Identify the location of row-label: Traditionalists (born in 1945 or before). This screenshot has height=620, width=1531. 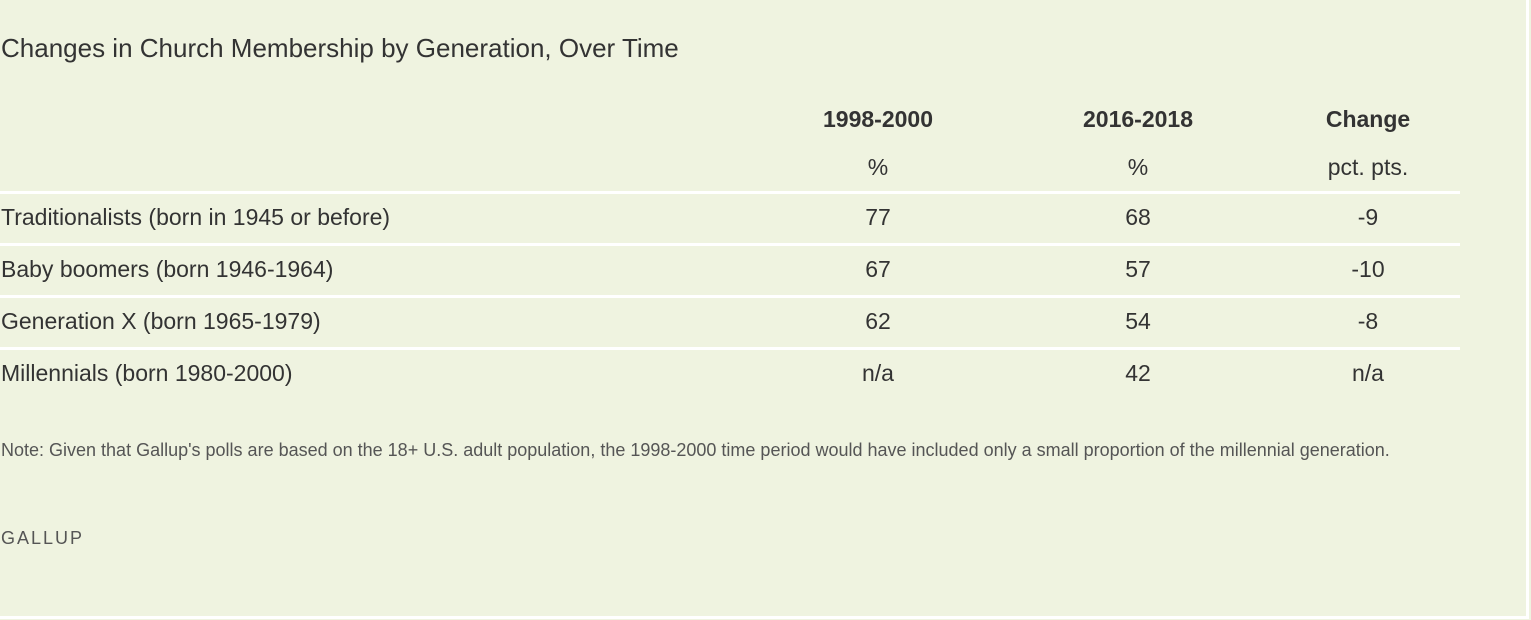
(196, 217).